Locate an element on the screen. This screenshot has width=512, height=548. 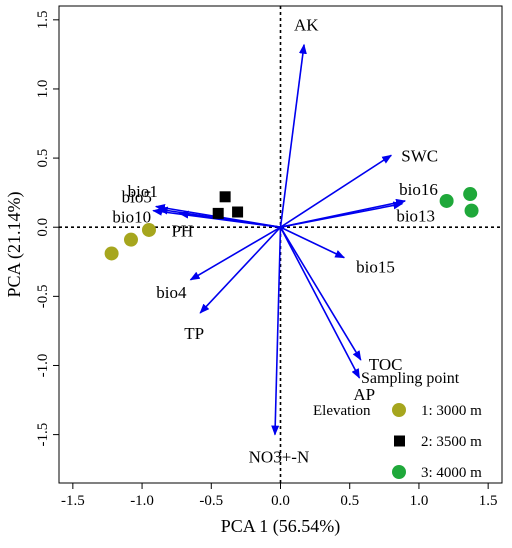
vector-bio10 is located at coordinates (216, 218).